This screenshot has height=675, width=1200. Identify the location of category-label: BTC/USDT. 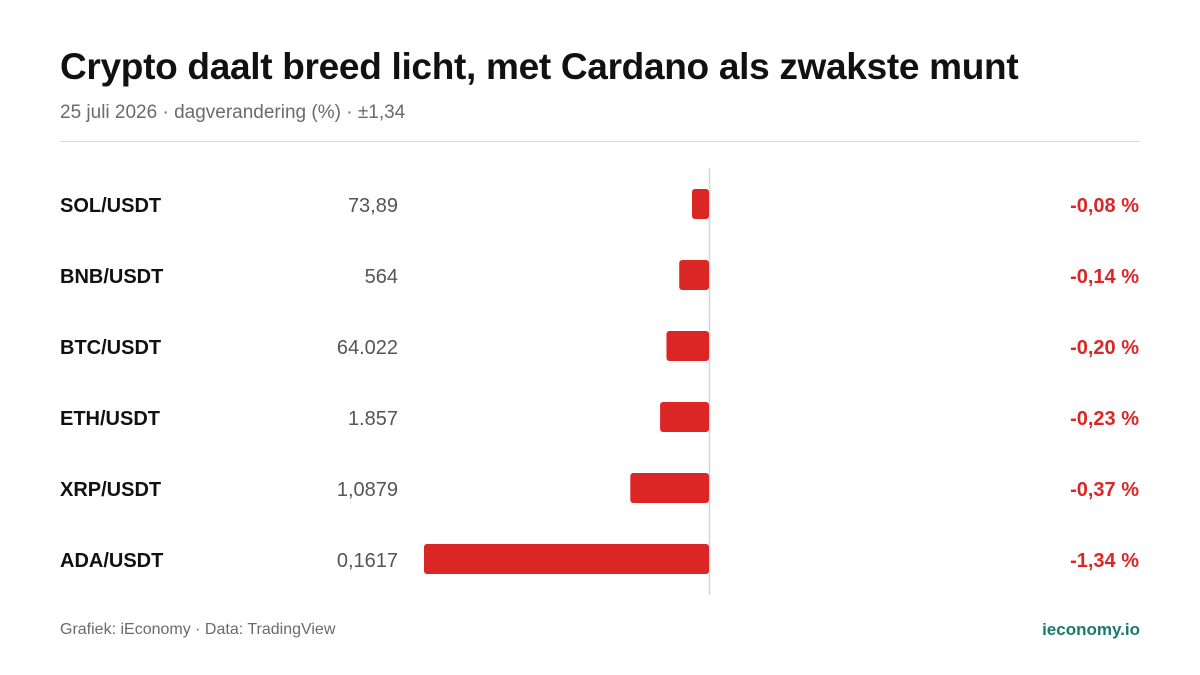
(110, 348).